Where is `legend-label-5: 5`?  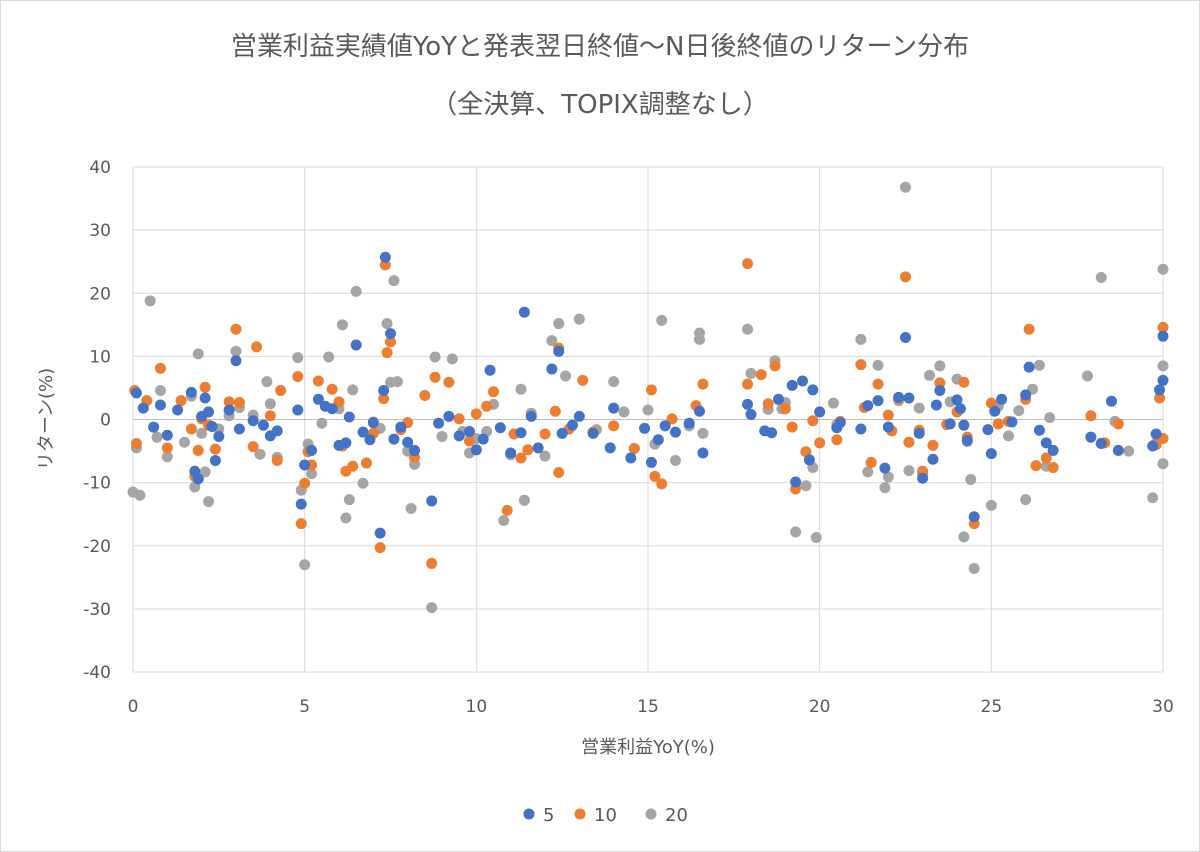
legend-label-5: 5 is located at coordinates (548, 815).